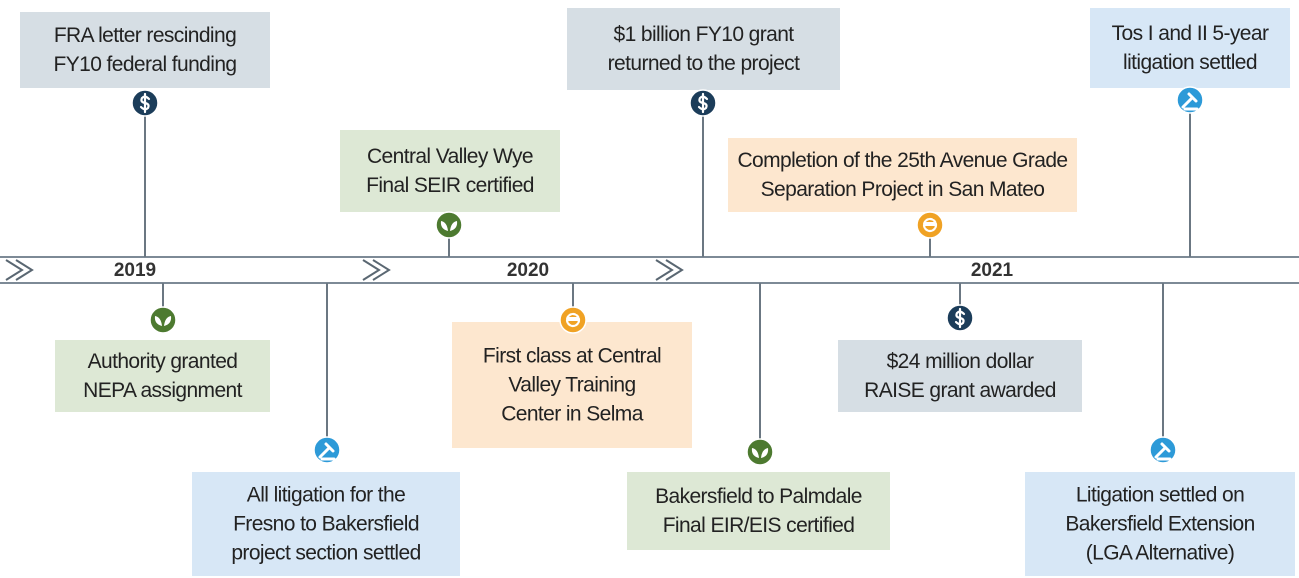  What do you see at coordinates (703, 34) in the screenshot?
I see `event-text: $1 billion FY10 grant` at bounding box center [703, 34].